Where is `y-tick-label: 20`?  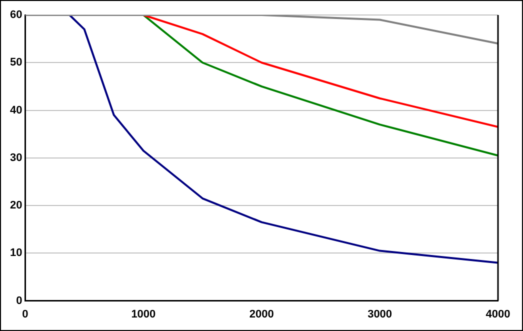
y-tick-label: 20 is located at coordinates (16, 206).